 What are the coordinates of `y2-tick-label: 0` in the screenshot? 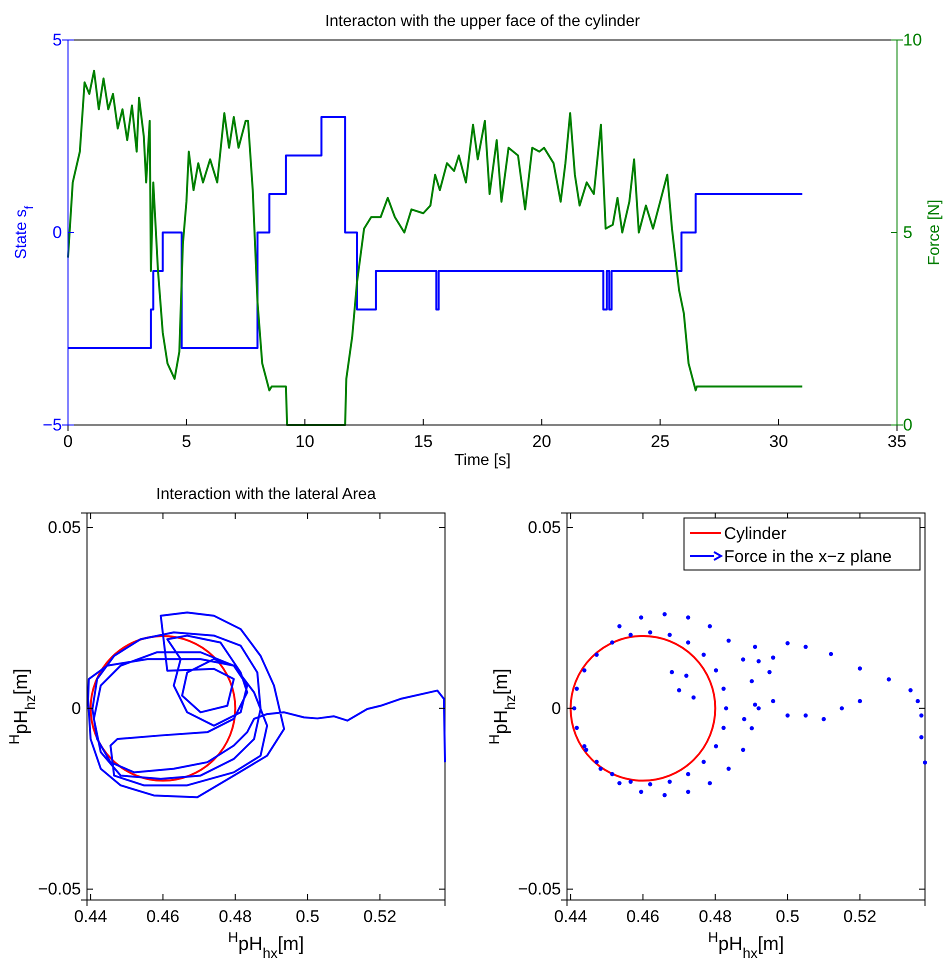 It's located at (907, 424).